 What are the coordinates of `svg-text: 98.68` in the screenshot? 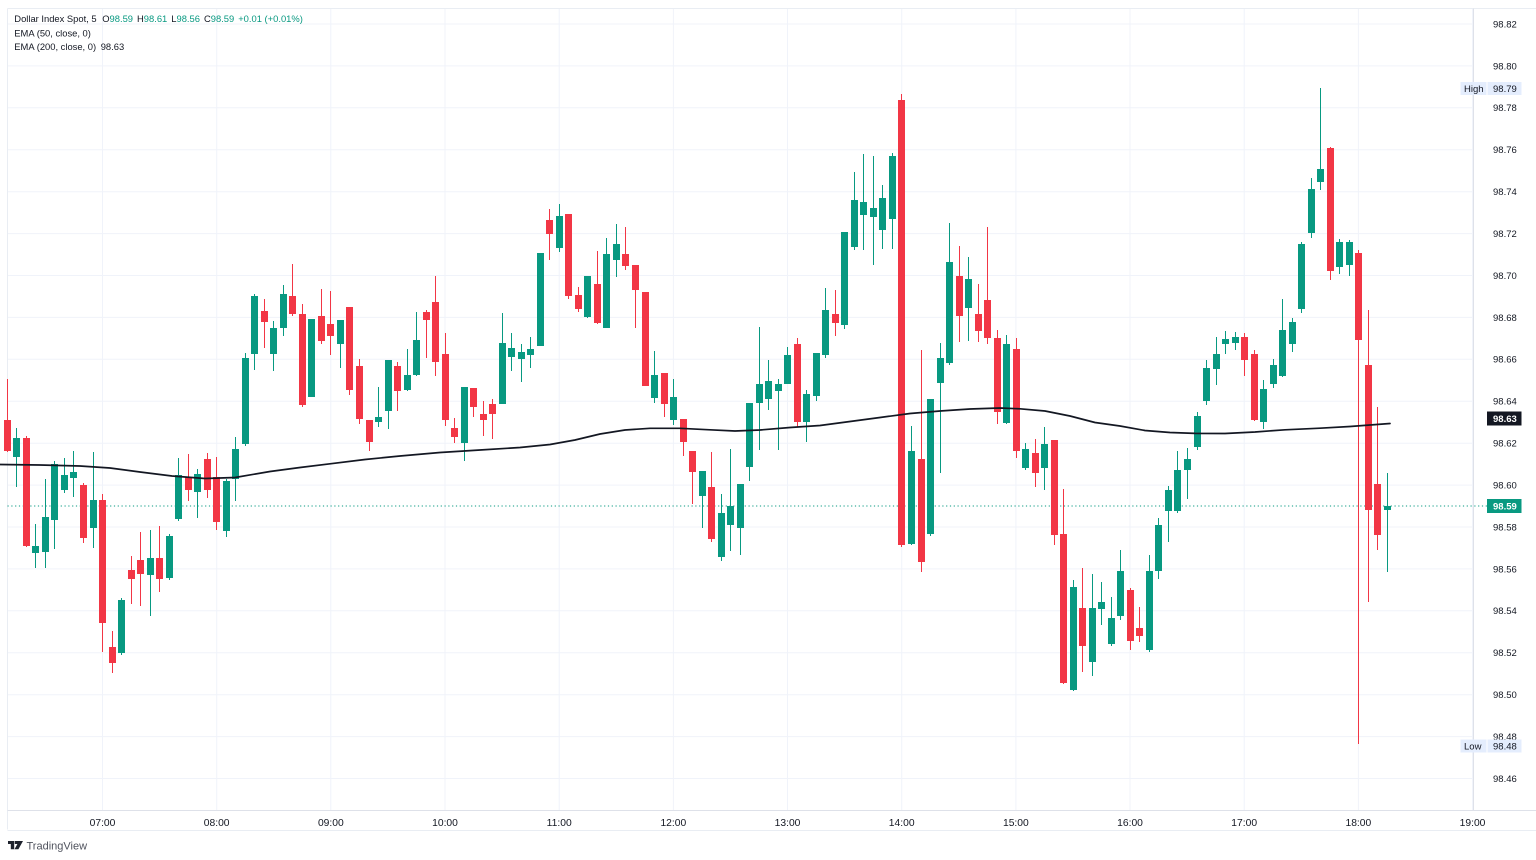 It's located at (1505, 318).